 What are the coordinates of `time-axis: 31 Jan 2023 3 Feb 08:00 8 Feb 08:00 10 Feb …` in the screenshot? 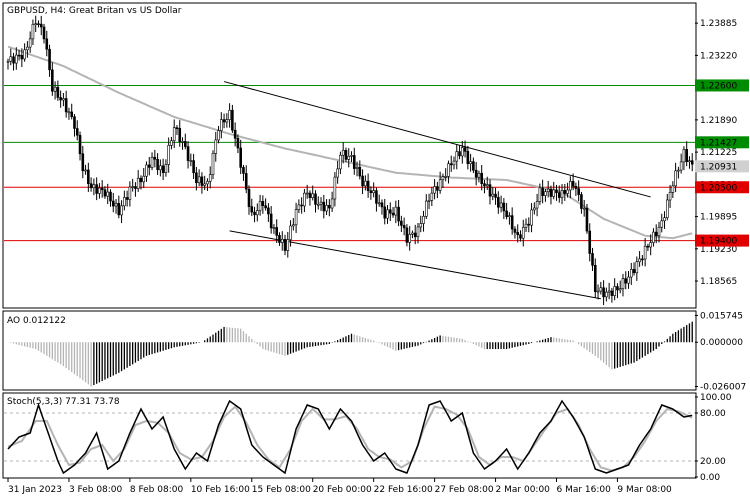 It's located at (339, 486).